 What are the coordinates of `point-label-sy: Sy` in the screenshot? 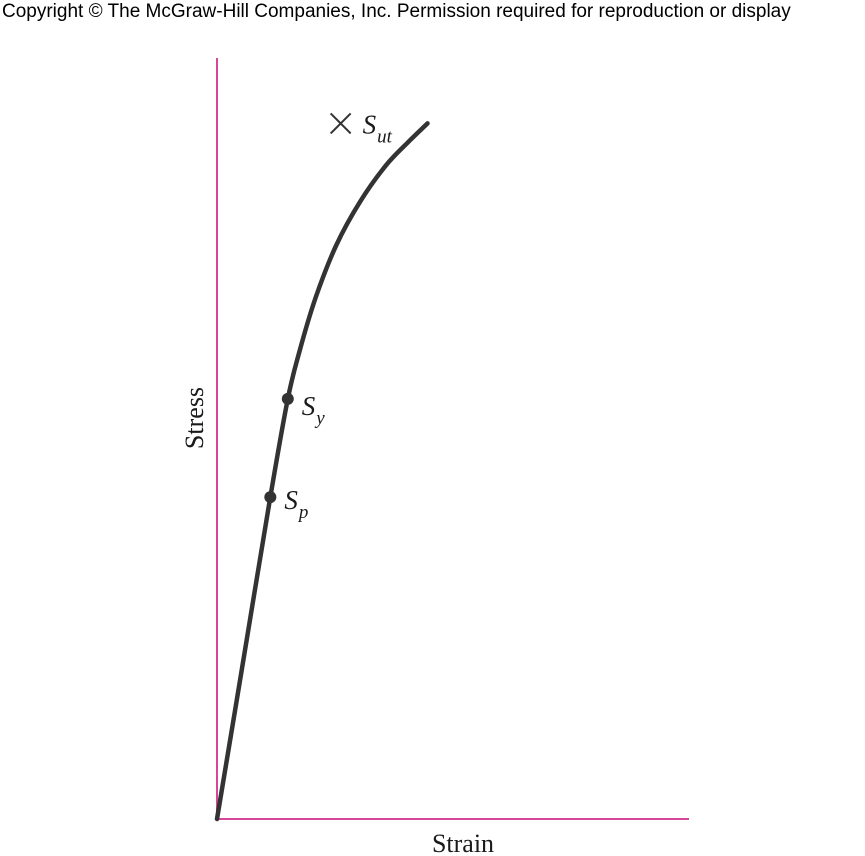 It's located at (314, 410).